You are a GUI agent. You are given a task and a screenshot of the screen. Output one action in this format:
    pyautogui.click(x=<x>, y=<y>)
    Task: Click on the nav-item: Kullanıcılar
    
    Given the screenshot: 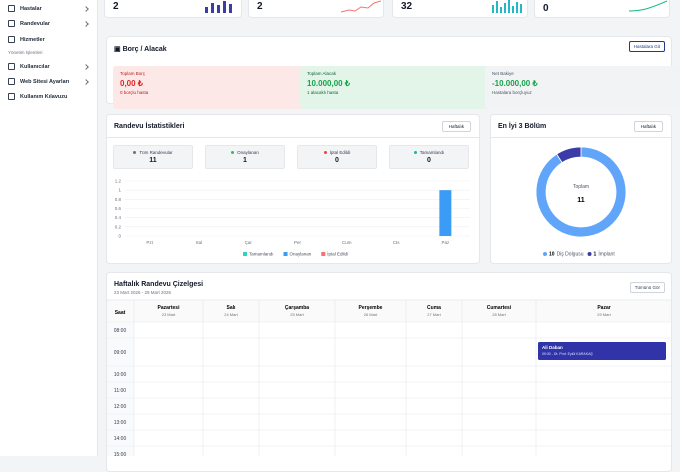 What is the action you would take?
    pyautogui.click(x=48, y=66)
    